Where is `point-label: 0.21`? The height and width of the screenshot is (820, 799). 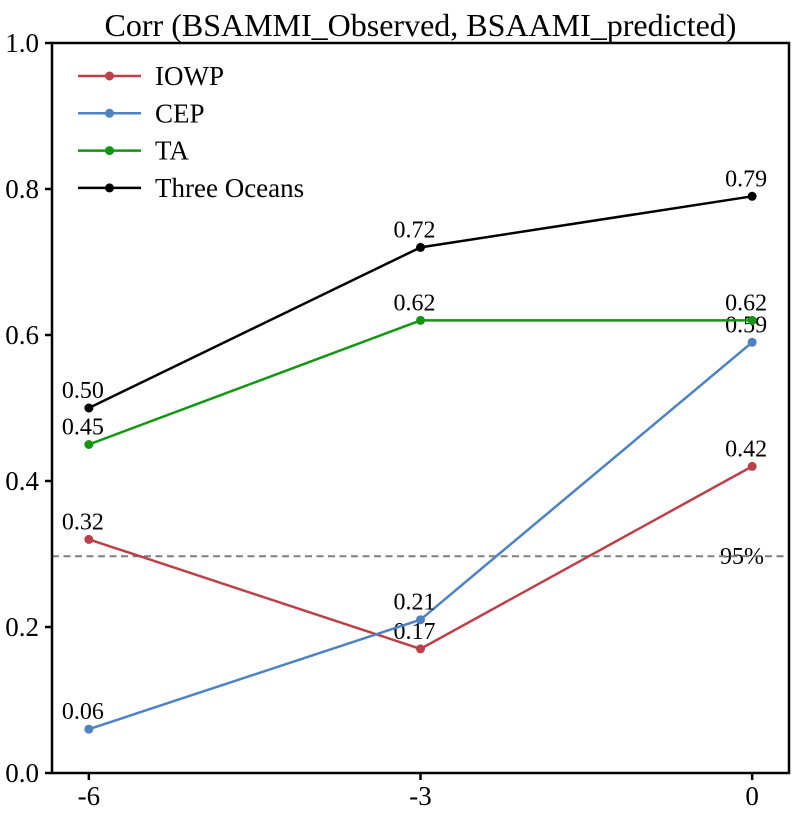 point-label: 0.21 is located at coordinates (415, 603).